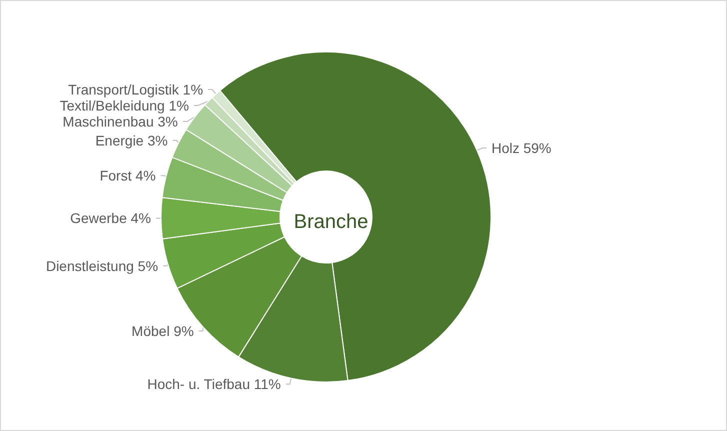  Describe the element at coordinates (120, 122) in the screenshot. I see `slice-label: Maschinenbau 3%` at that location.